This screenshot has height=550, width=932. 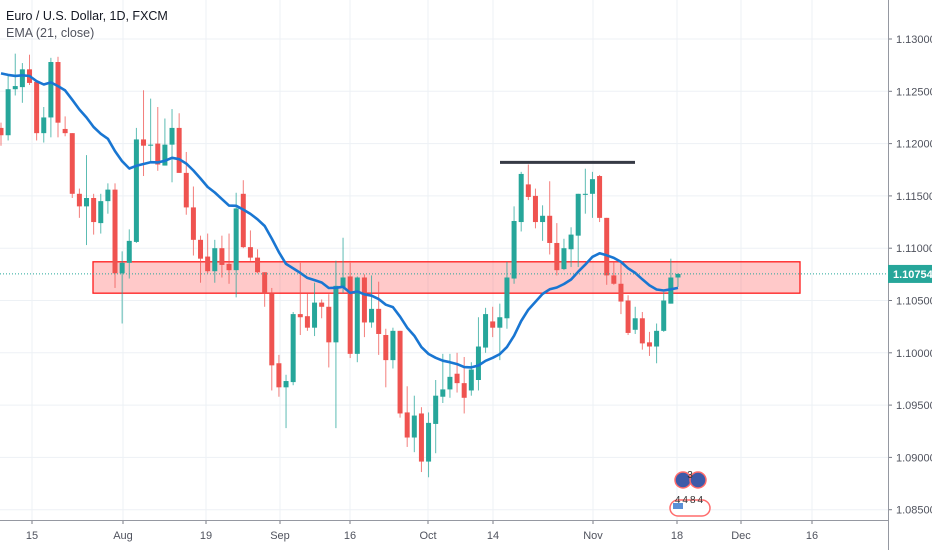 I want to click on price-label: 1.11000, so click(x=914, y=249).